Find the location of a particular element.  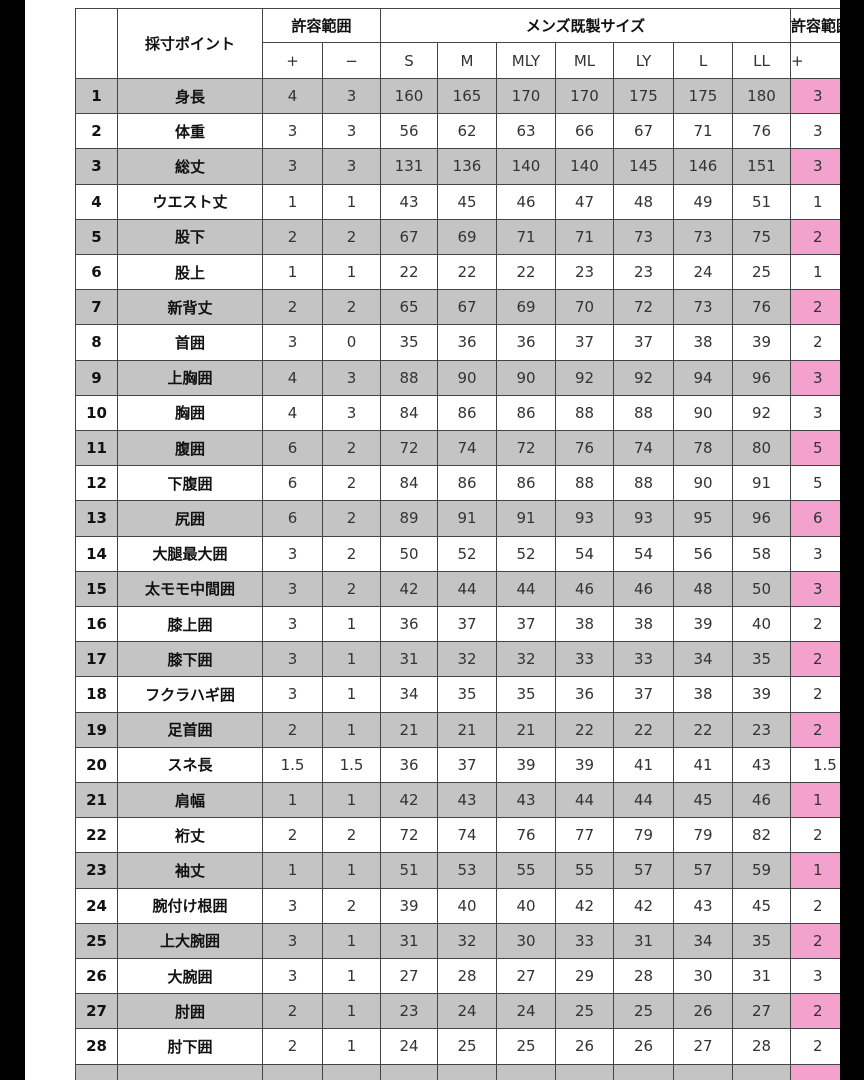

size-cell: 55 is located at coordinates (526, 870).